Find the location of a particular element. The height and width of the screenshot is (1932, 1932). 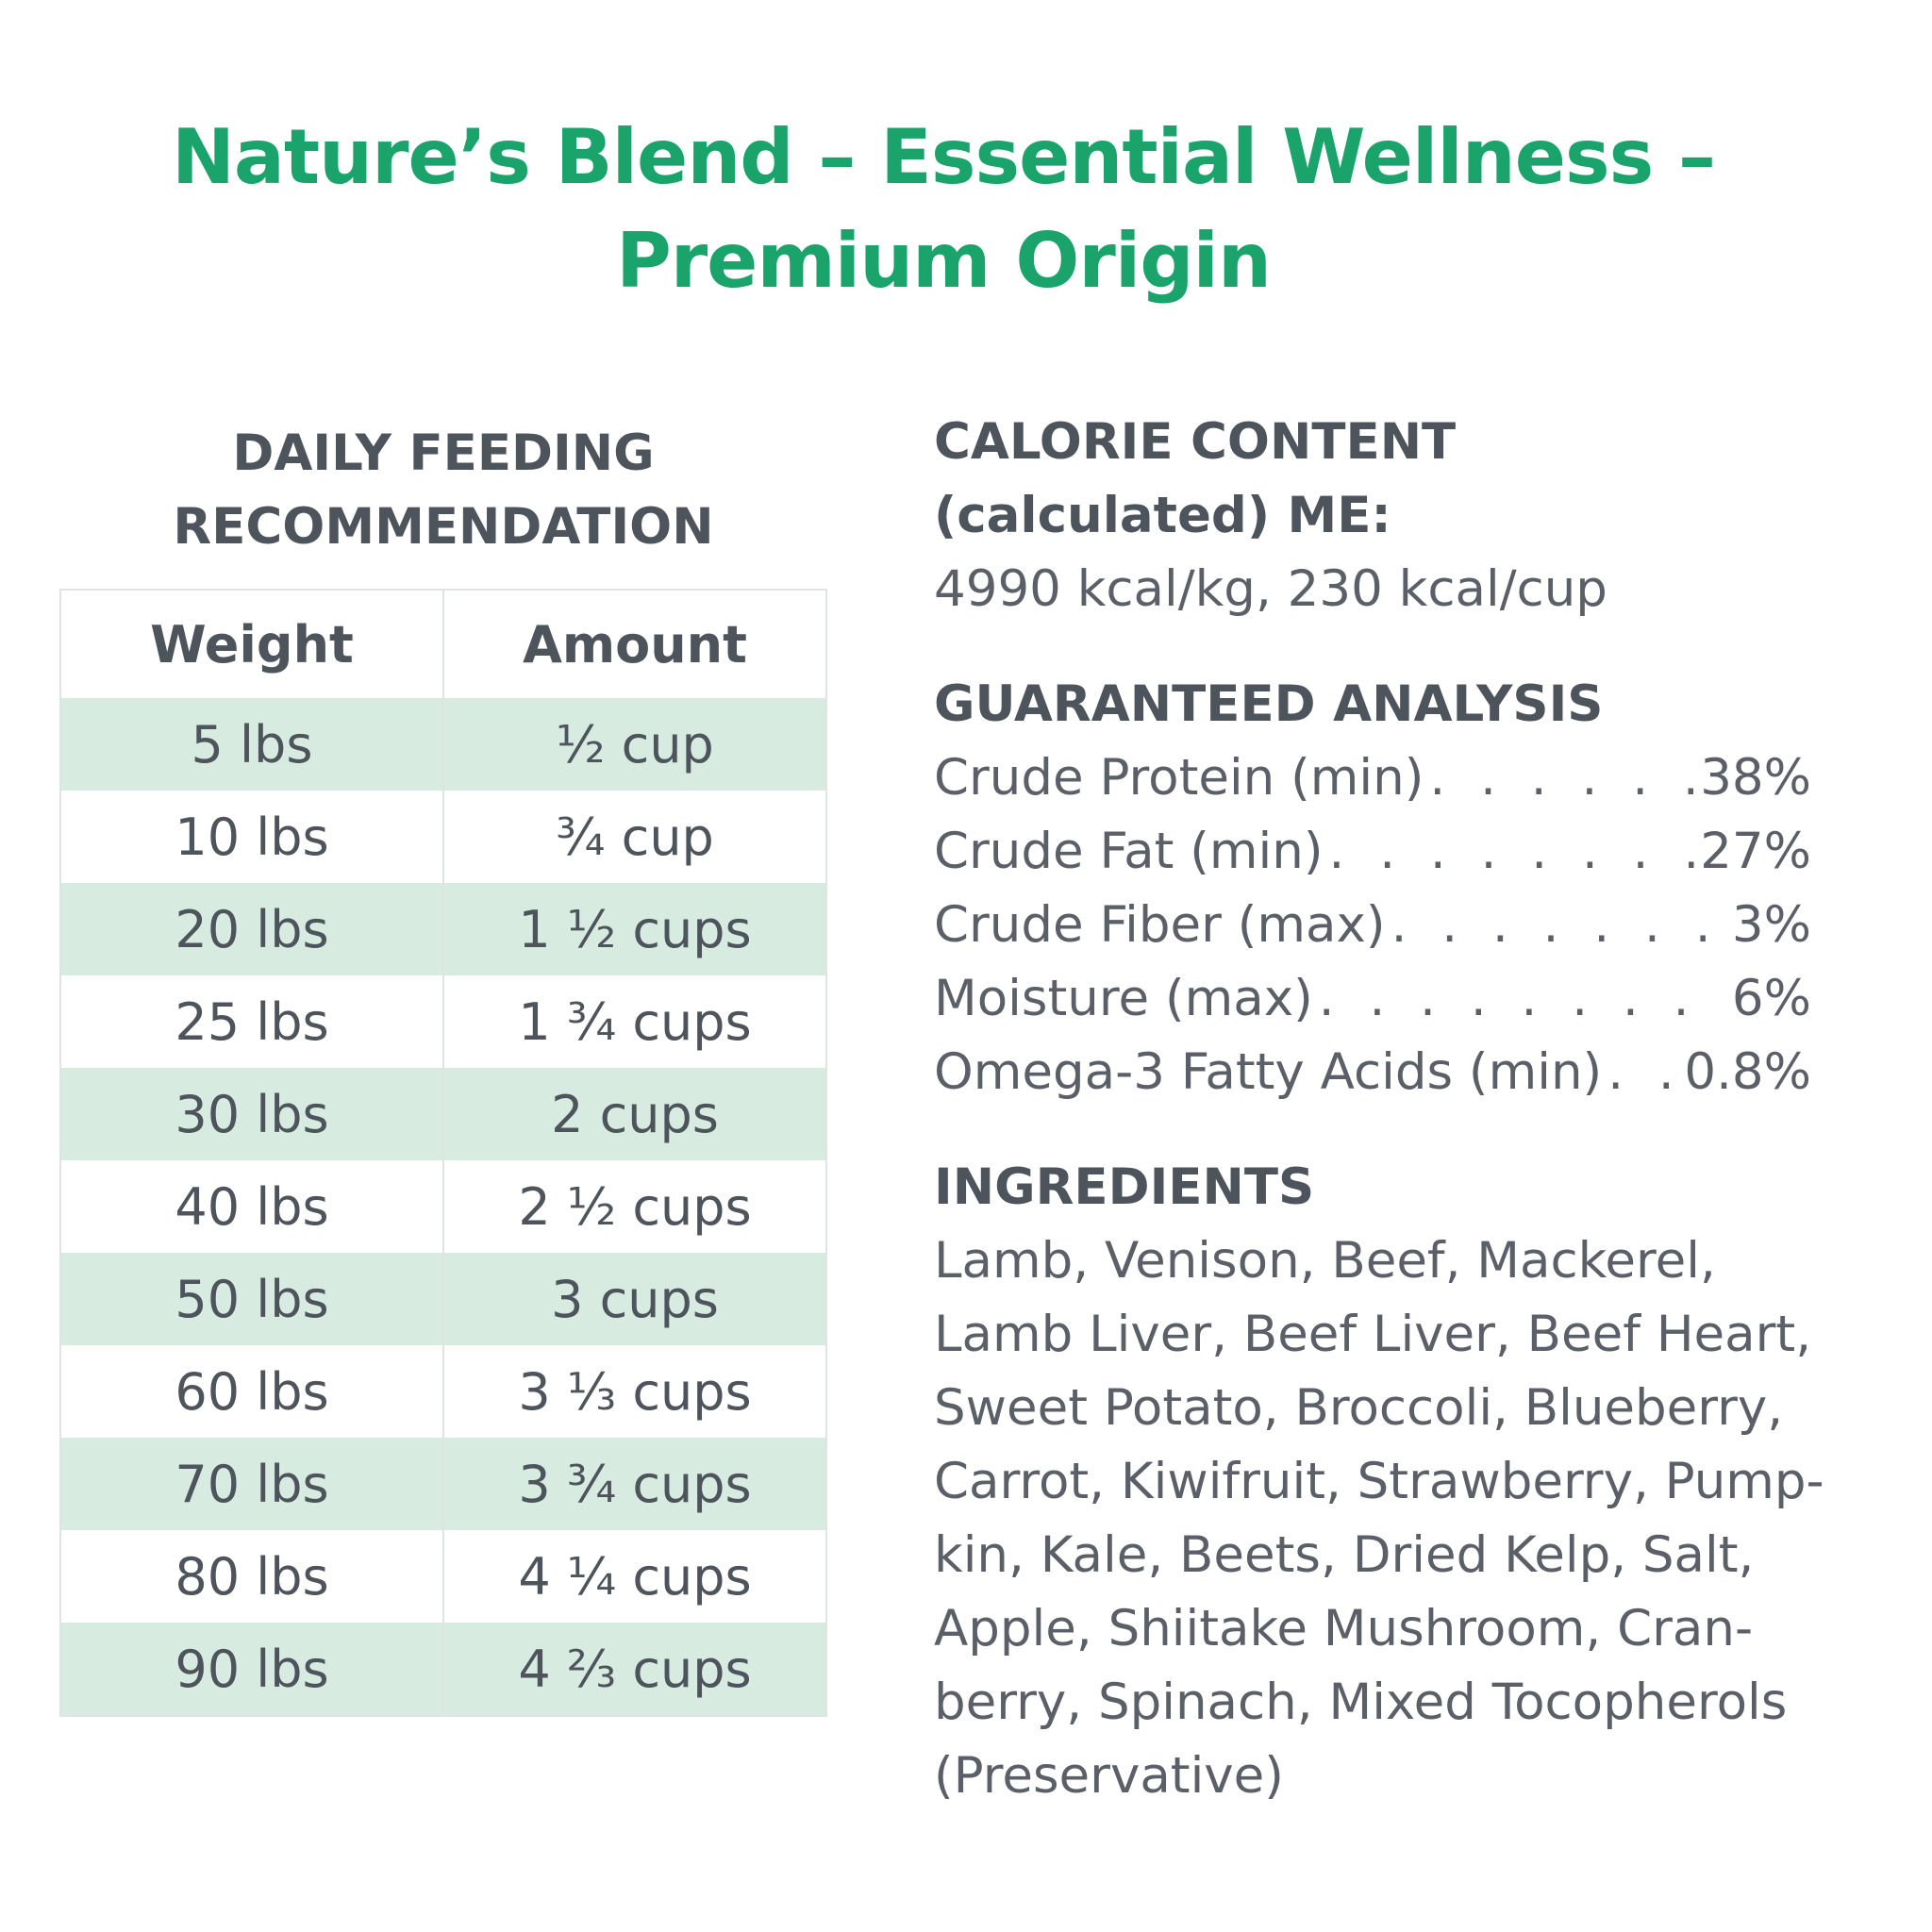

analysis-name: Crude Fat (min) is located at coordinates (1129, 851).